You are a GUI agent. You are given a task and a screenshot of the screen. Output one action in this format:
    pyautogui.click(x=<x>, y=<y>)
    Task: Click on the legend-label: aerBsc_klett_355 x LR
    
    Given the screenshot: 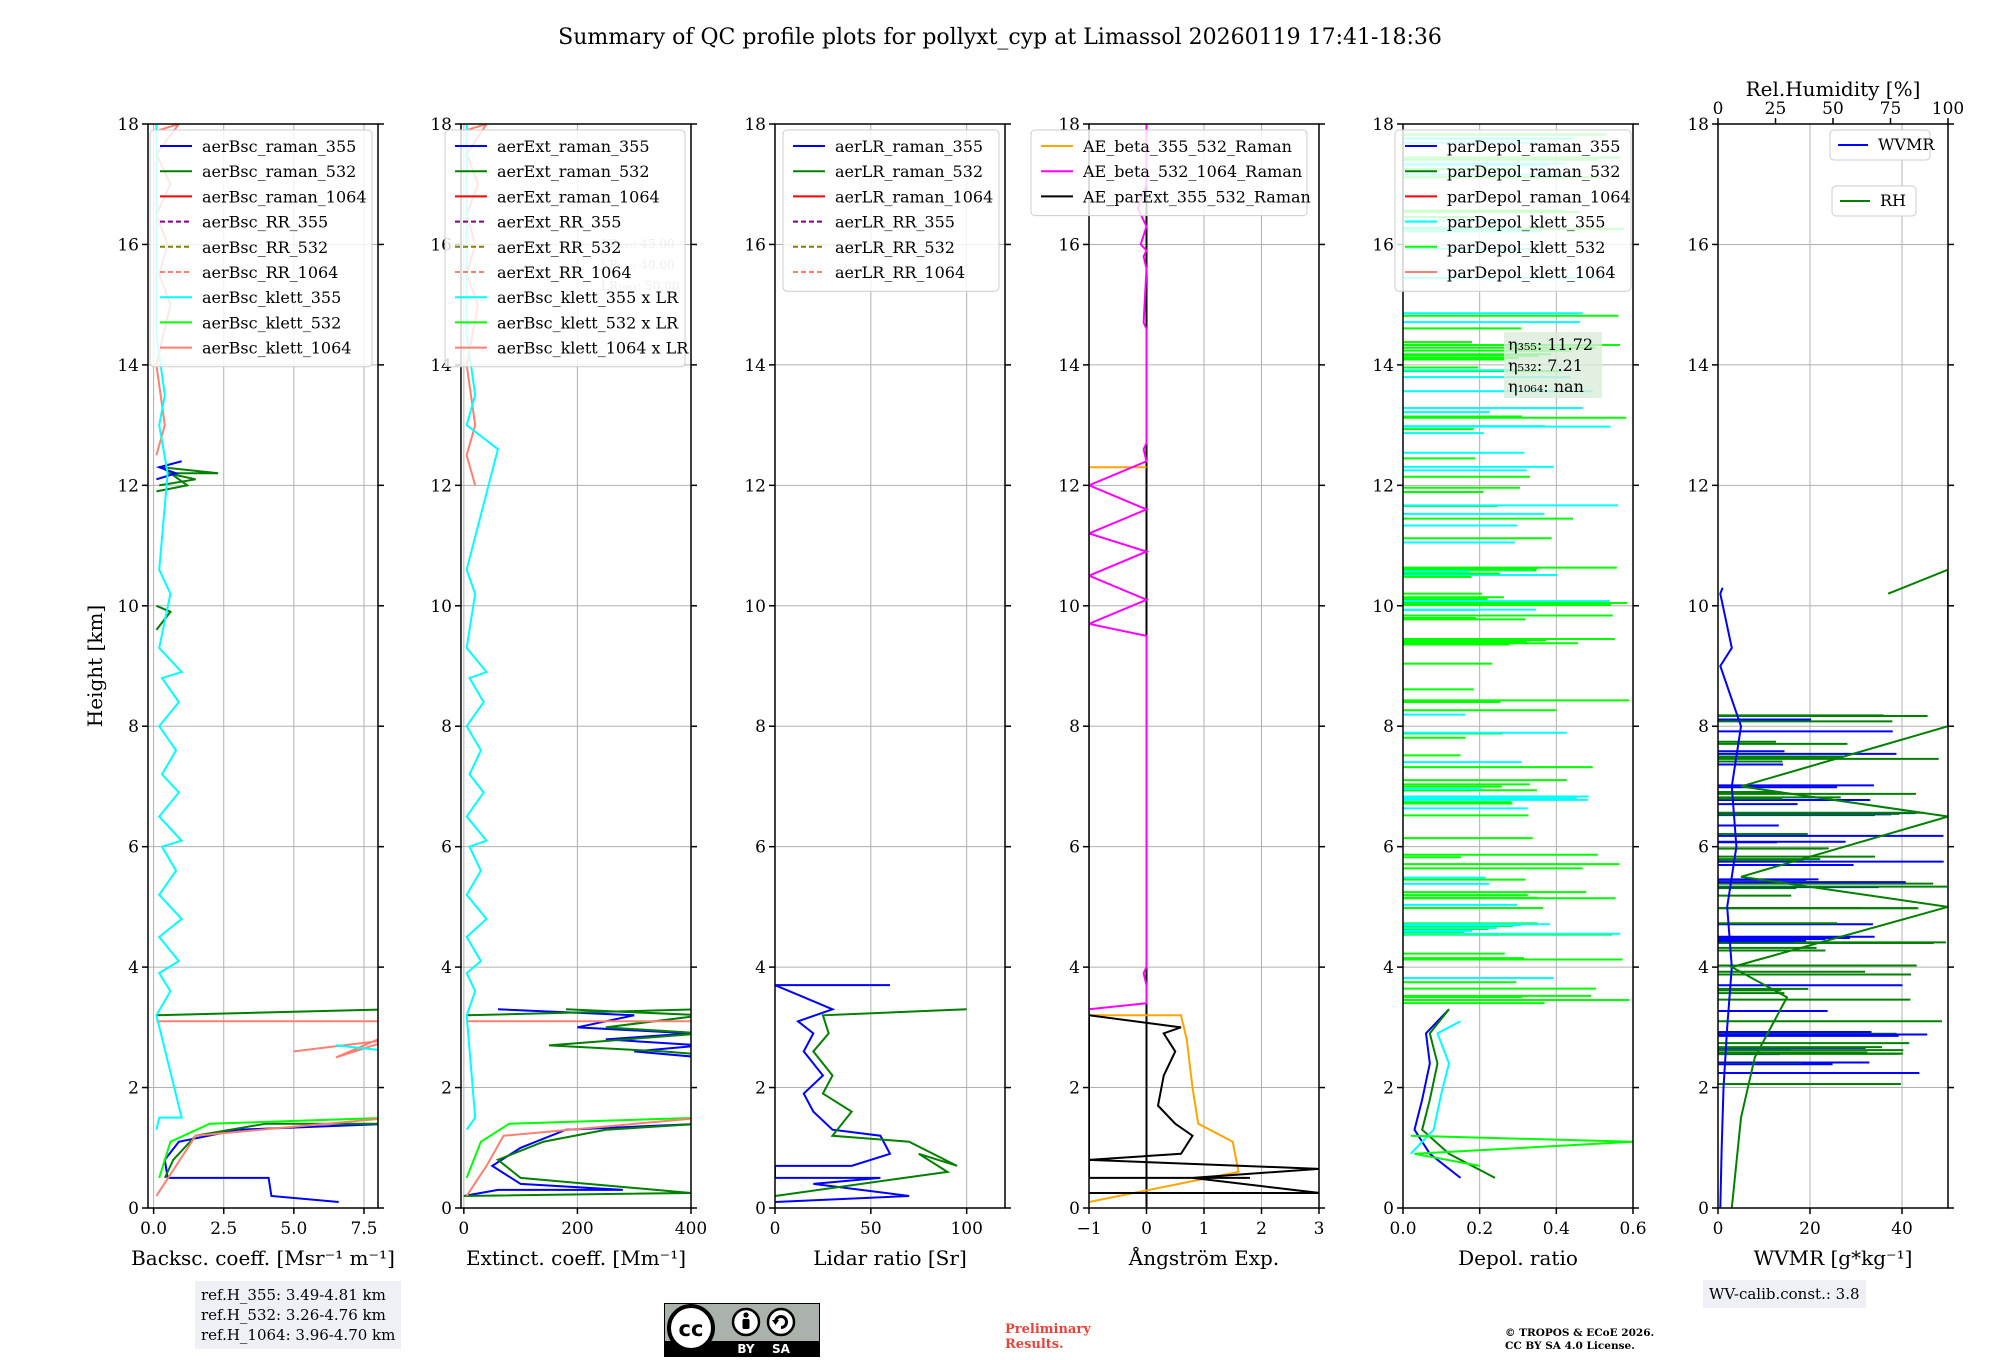 What is the action you would take?
    pyautogui.click(x=588, y=297)
    